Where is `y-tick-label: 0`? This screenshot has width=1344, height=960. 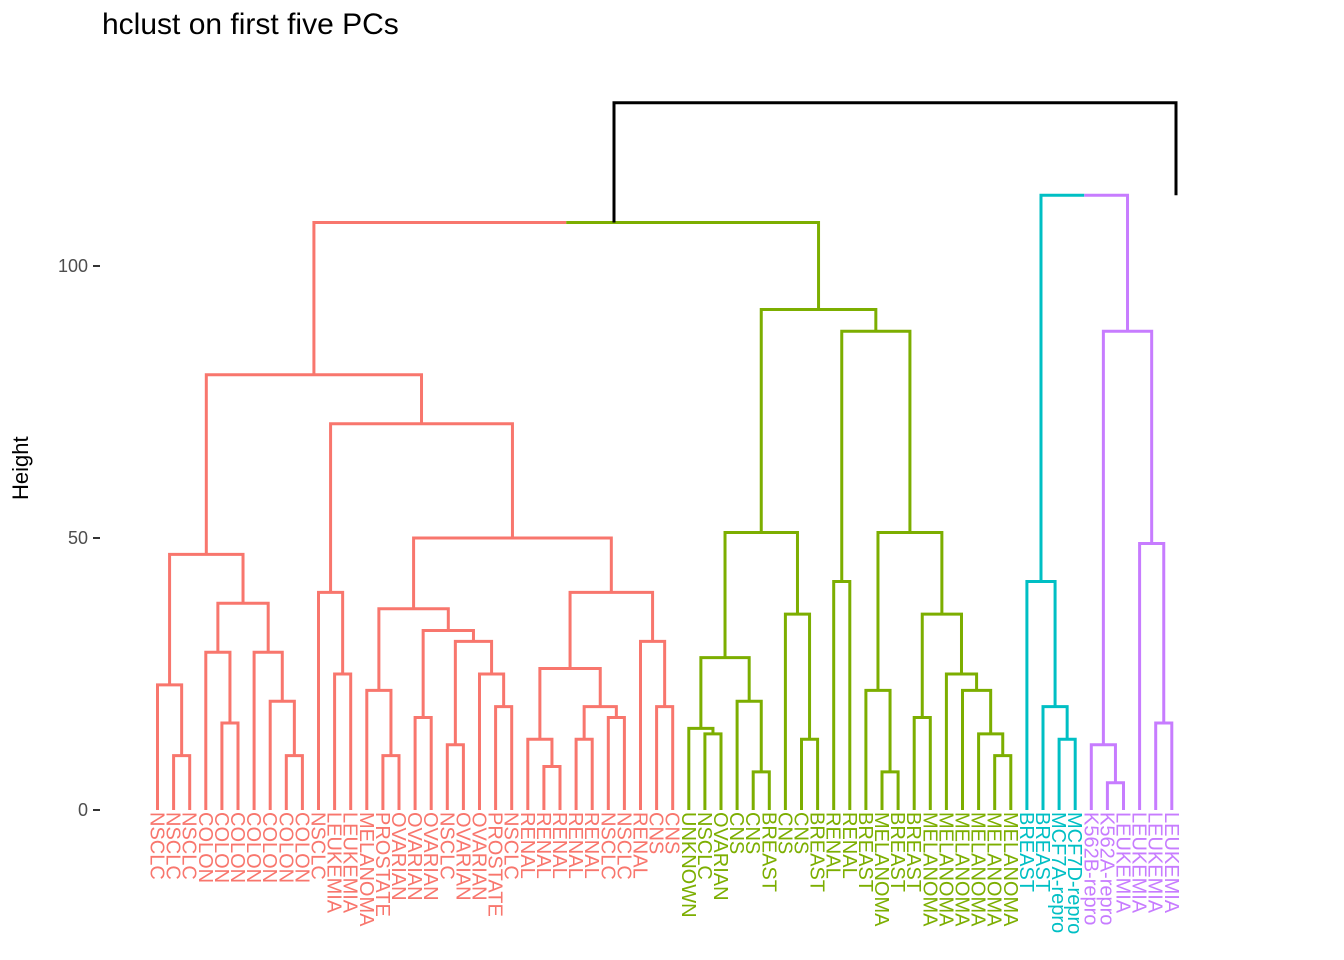 y-tick-label: 0 is located at coordinates (83, 810).